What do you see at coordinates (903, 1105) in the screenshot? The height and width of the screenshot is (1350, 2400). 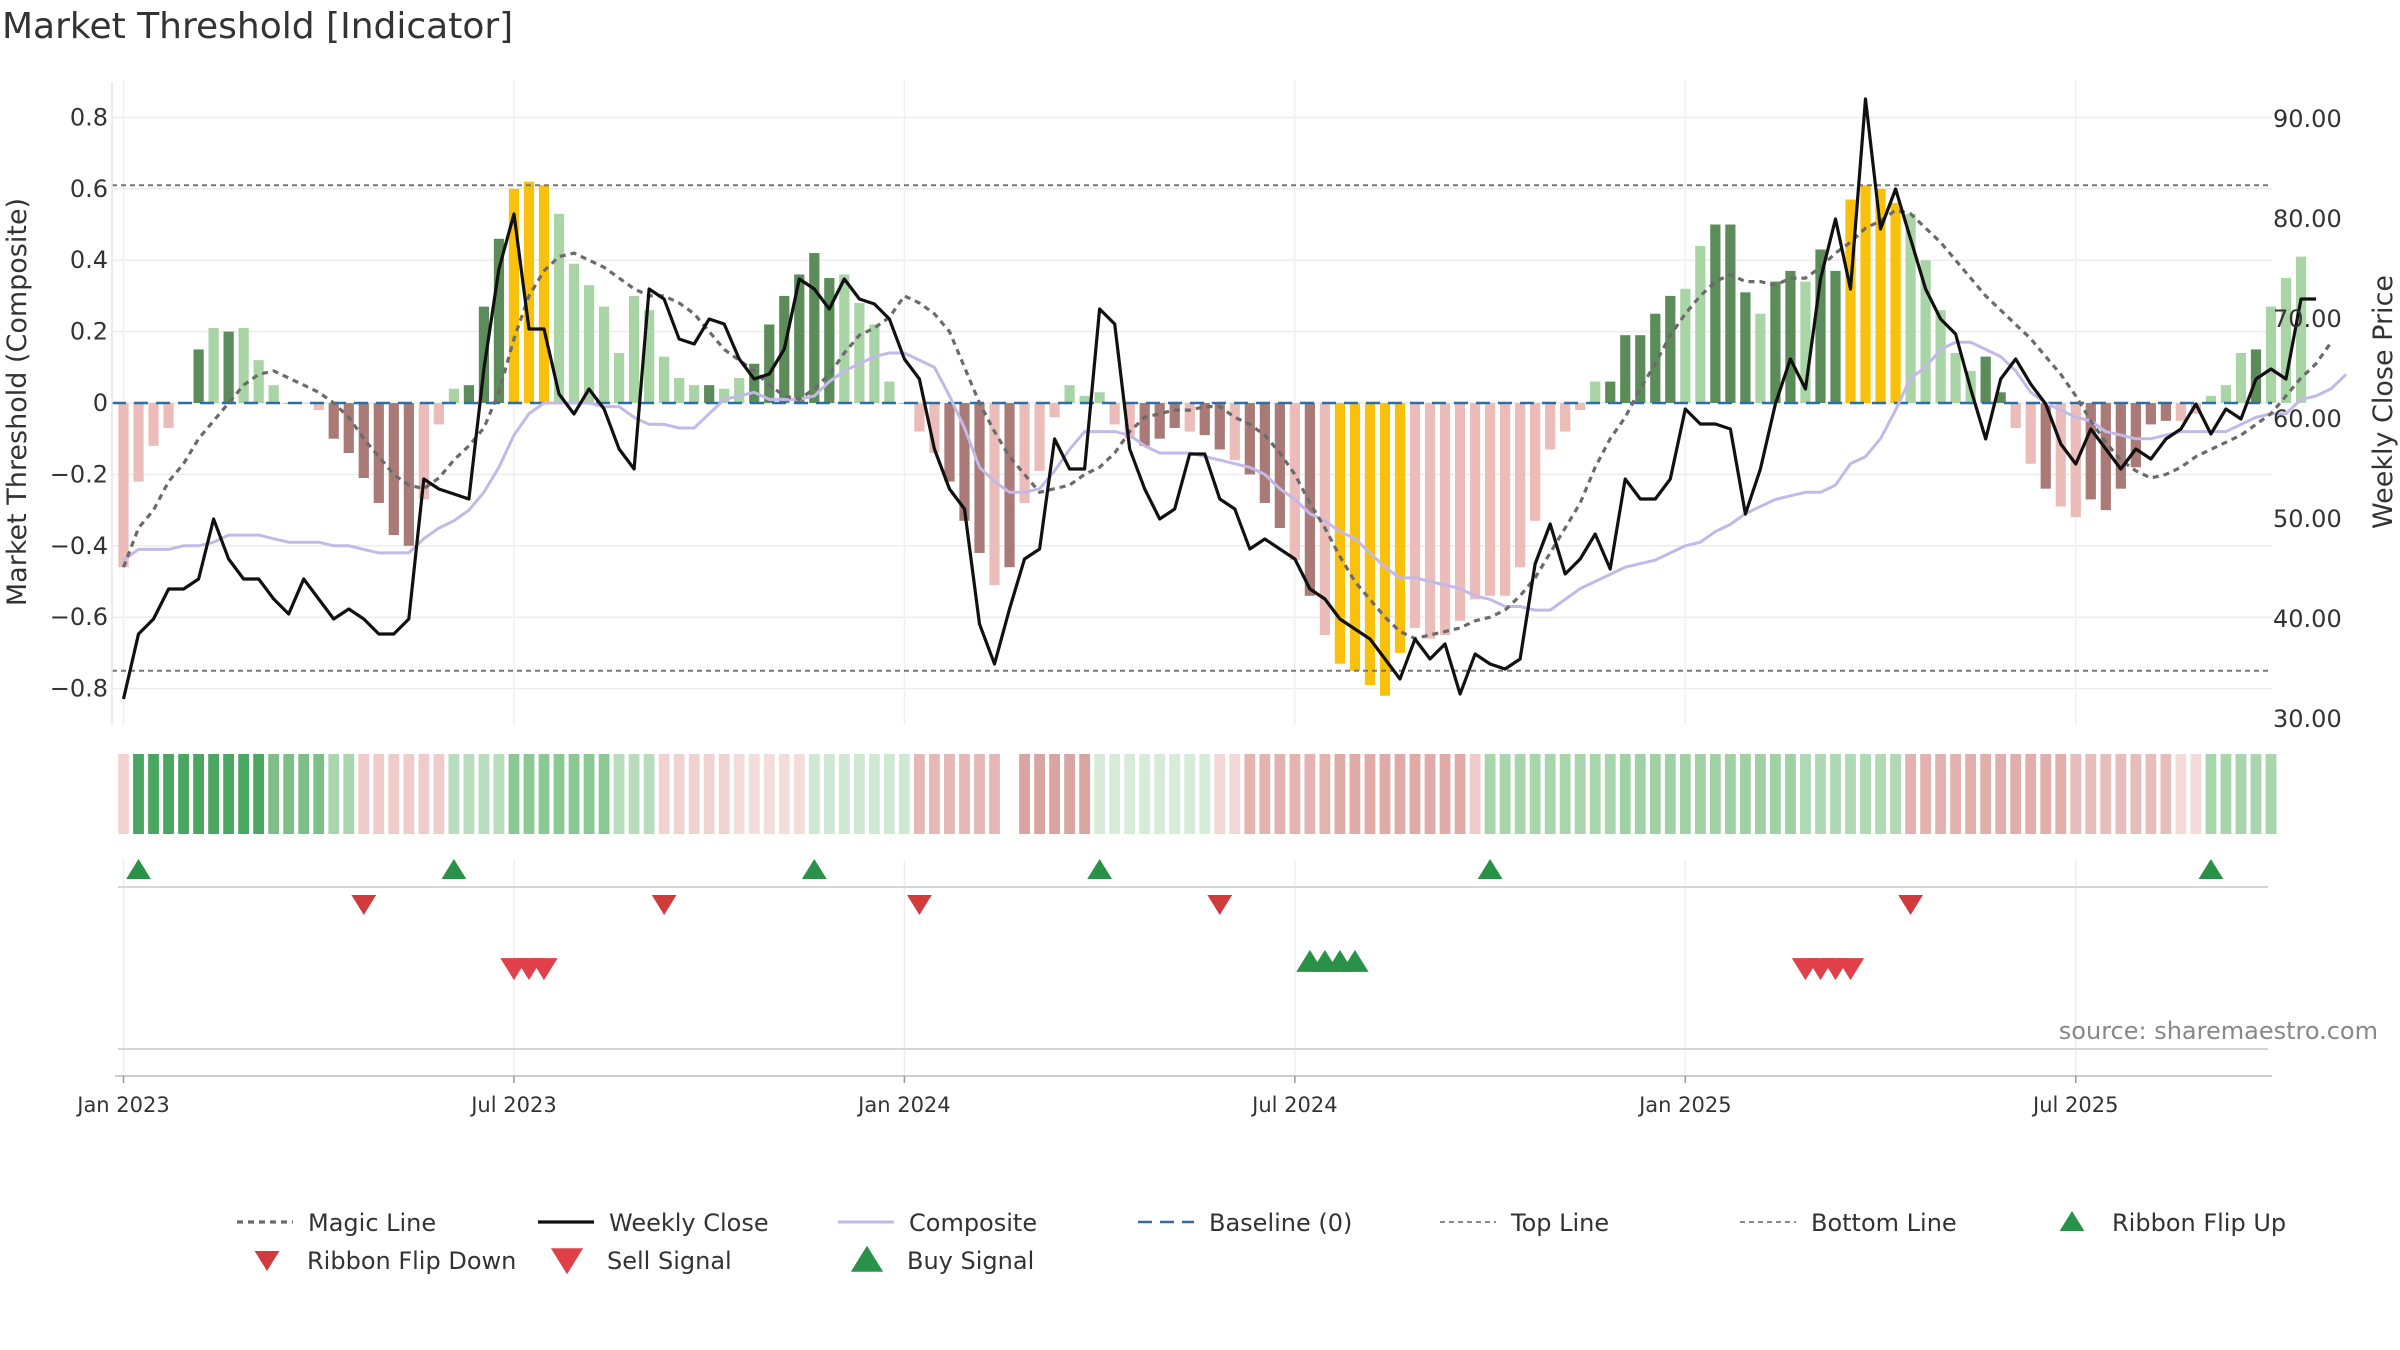 I see `x-tick-label: Jan 2024` at bounding box center [903, 1105].